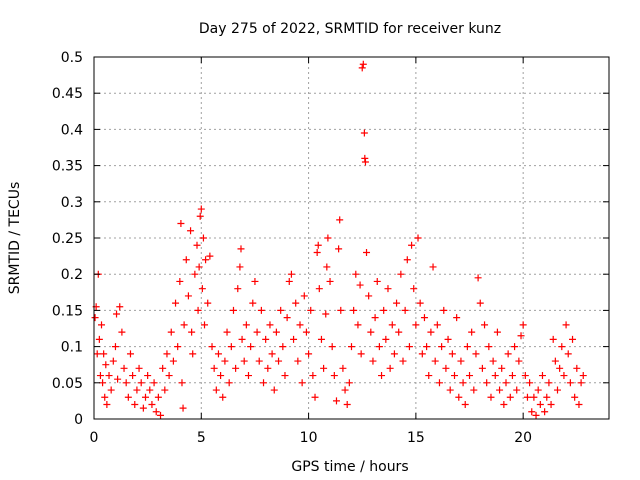  Describe the element at coordinates (15, 238) in the screenshot. I see `y-axis-label: SRMTID / TECUs` at that location.